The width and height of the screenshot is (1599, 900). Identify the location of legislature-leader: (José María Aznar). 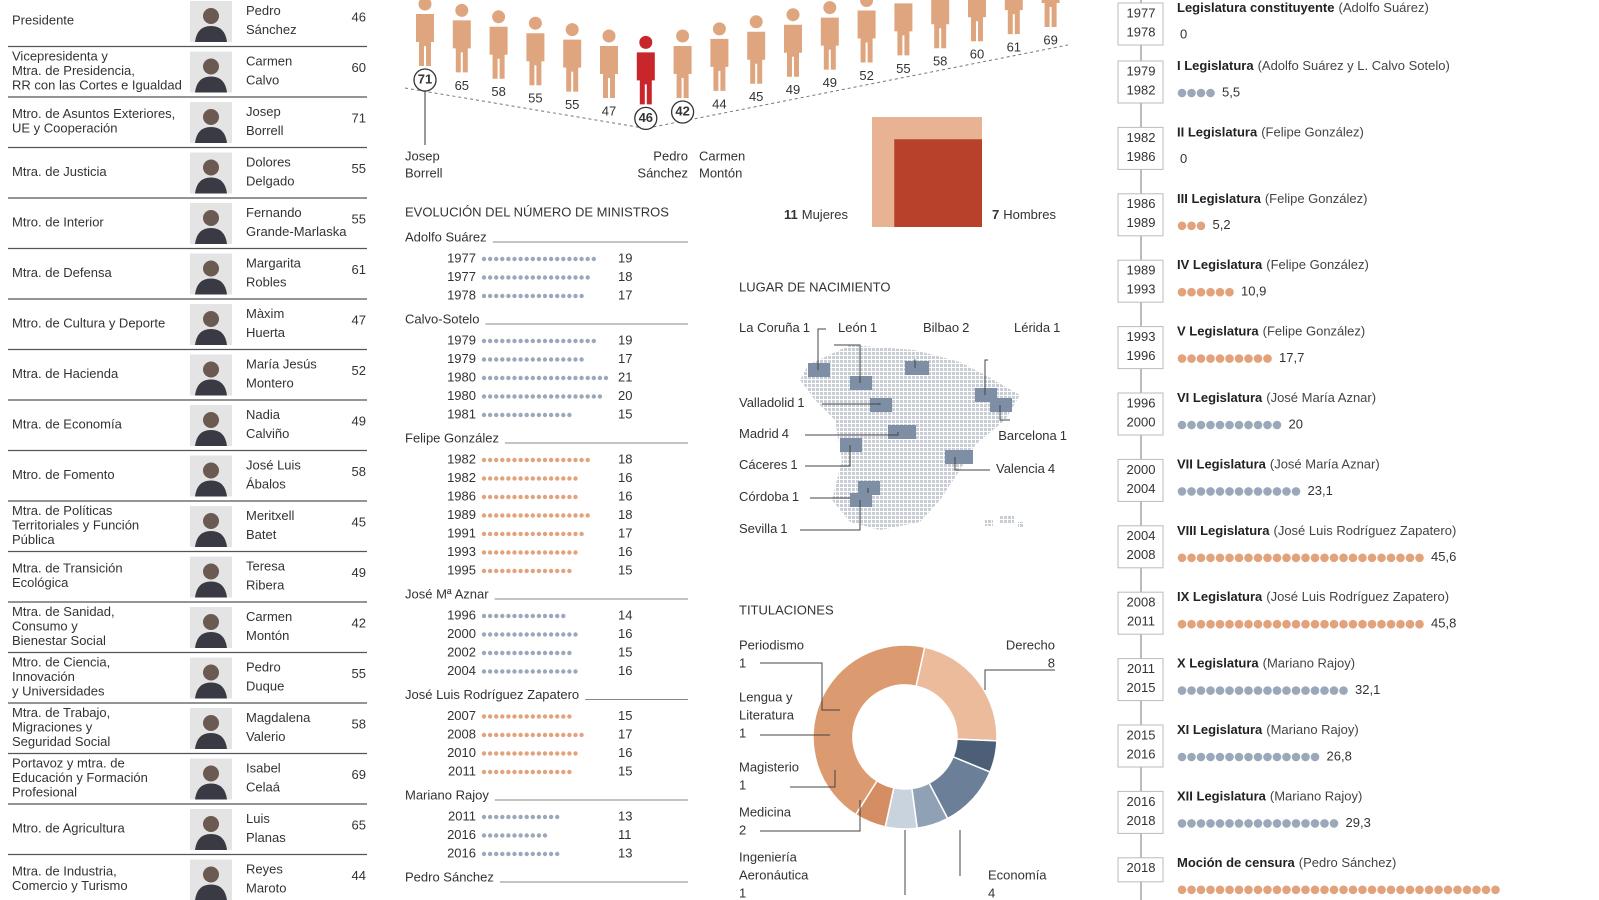
(1325, 464).